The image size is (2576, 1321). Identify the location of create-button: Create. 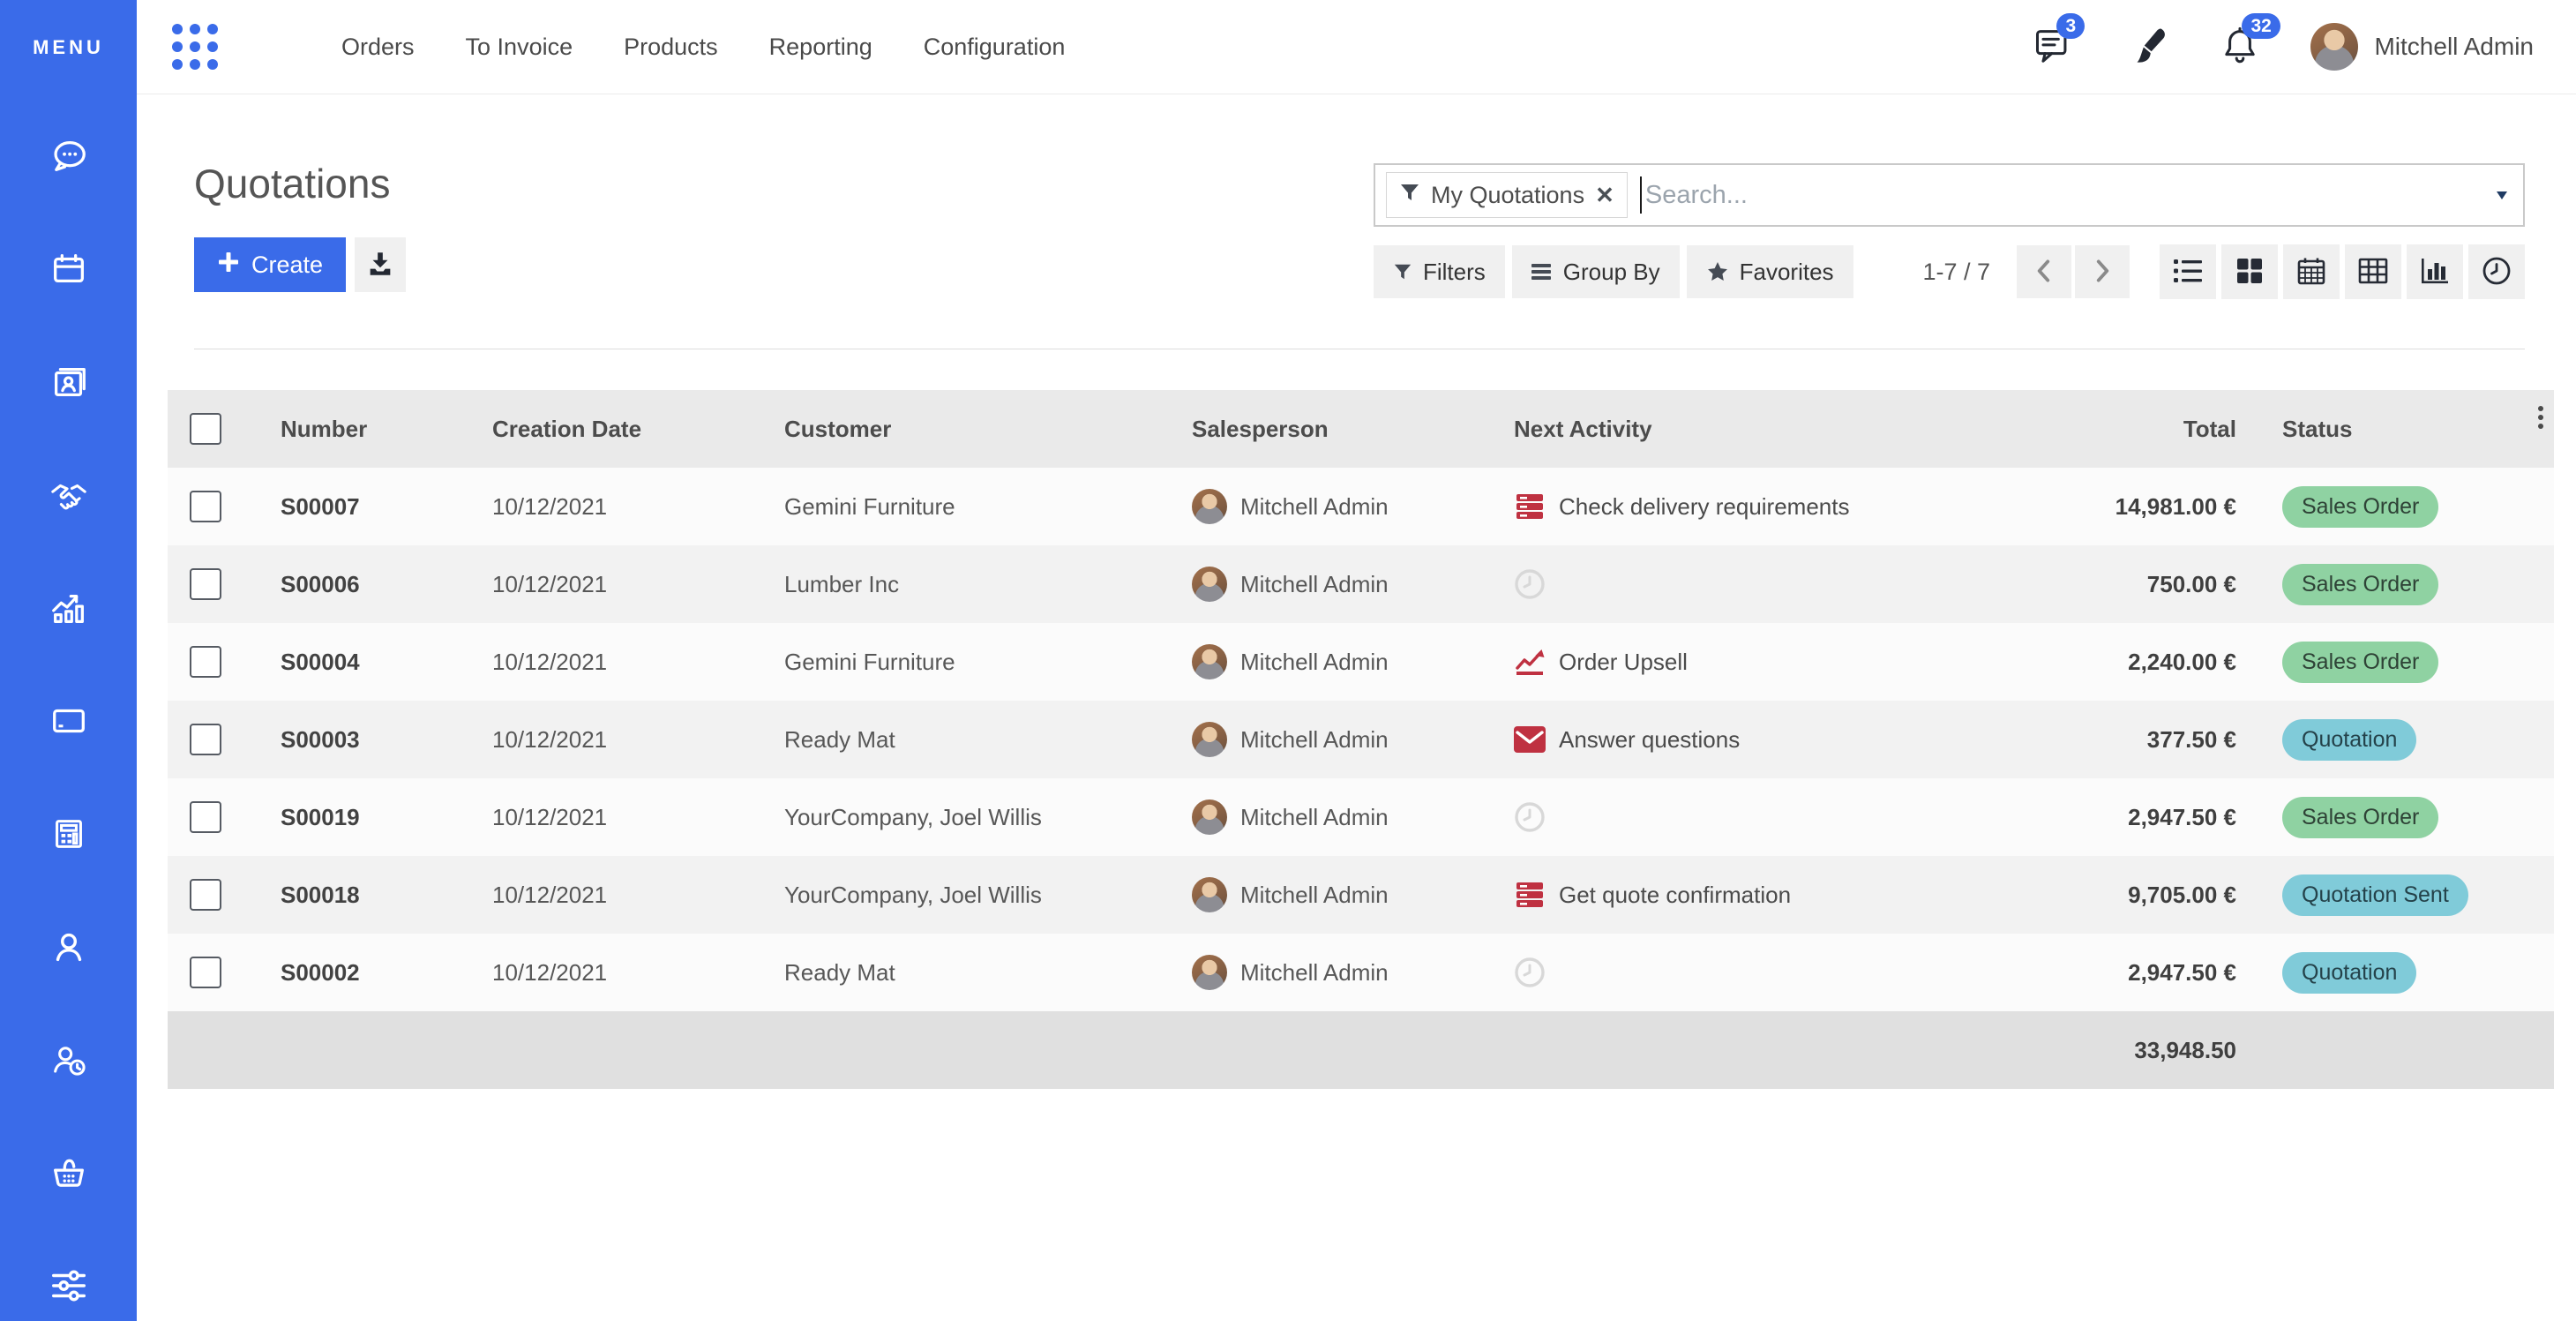
(271, 265).